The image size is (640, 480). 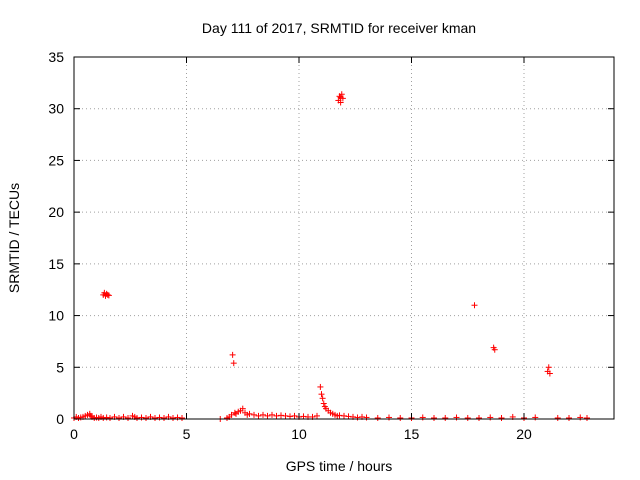 What do you see at coordinates (56, 57) in the screenshot?
I see `y-tick-label: 35` at bounding box center [56, 57].